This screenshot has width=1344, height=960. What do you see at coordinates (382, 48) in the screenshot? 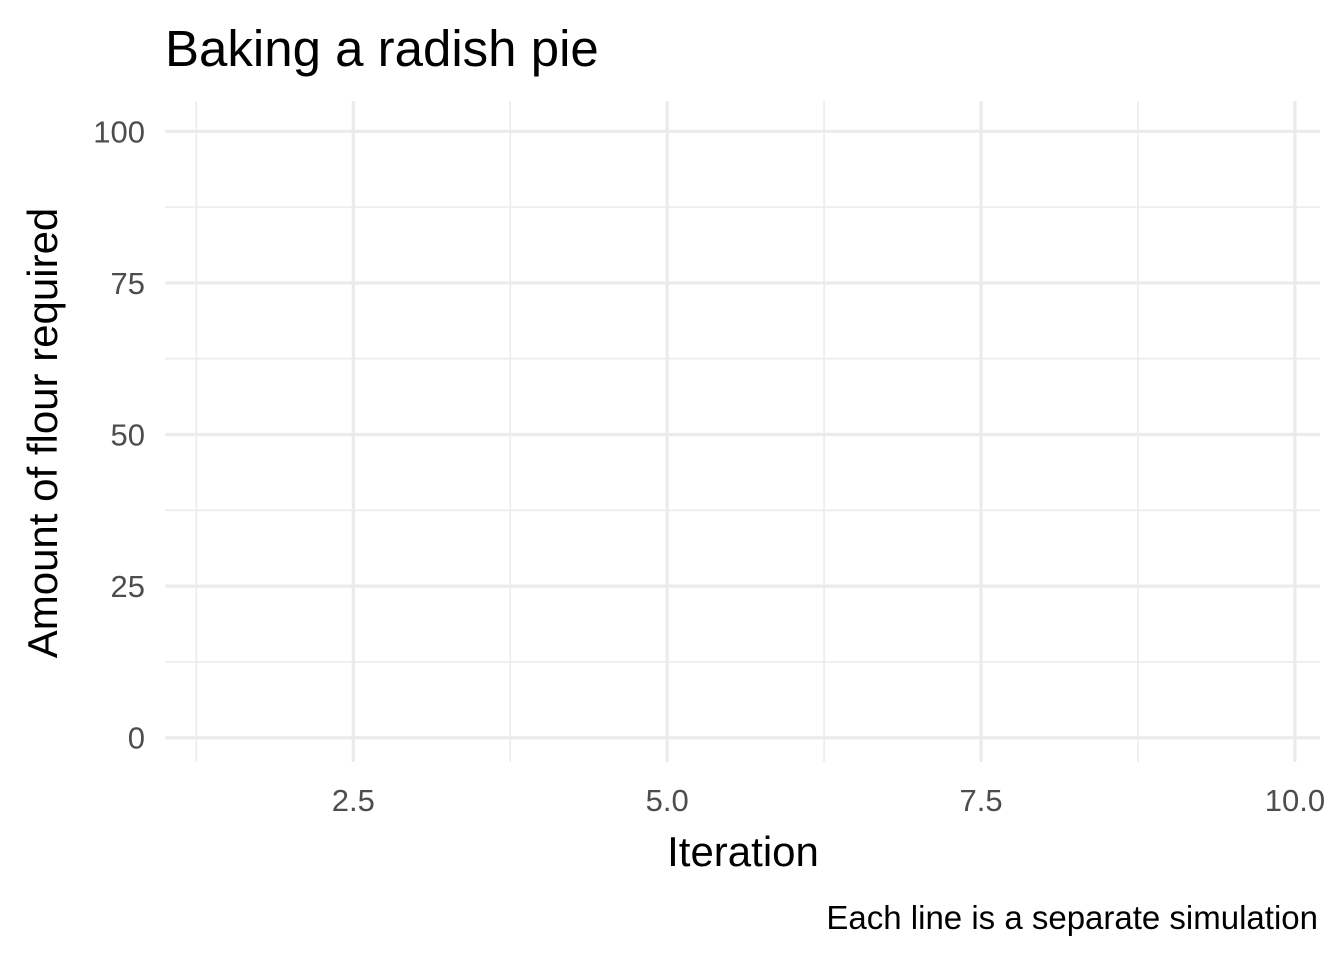
I see `chart-title: Baking a radish pie` at bounding box center [382, 48].